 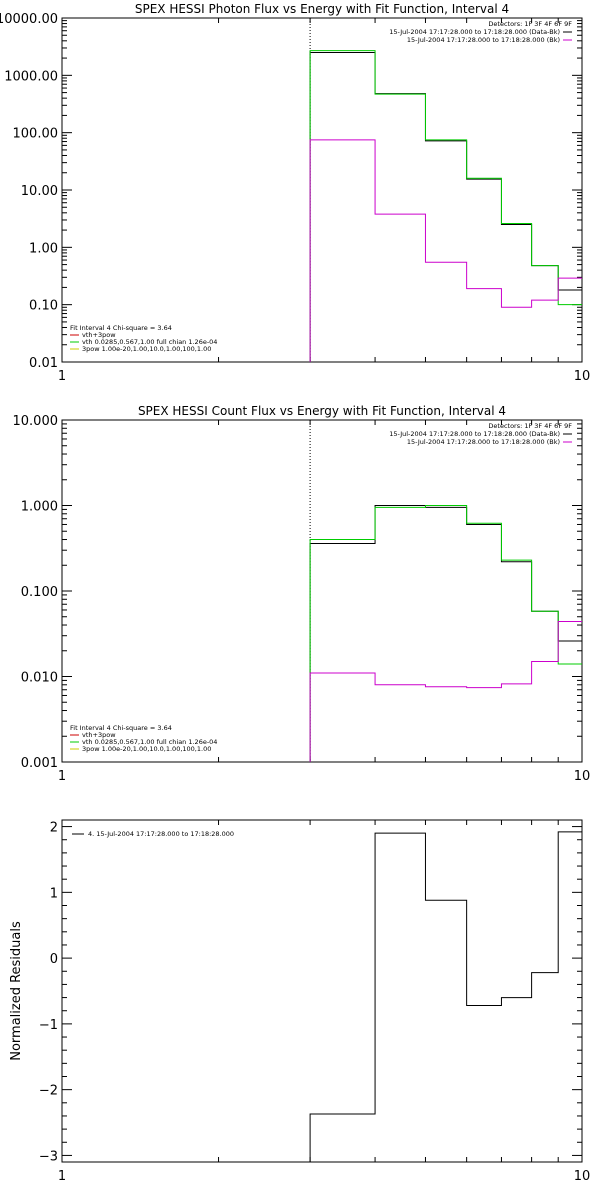 I want to click on y-tick-label: 0.001, so click(x=39, y=763).